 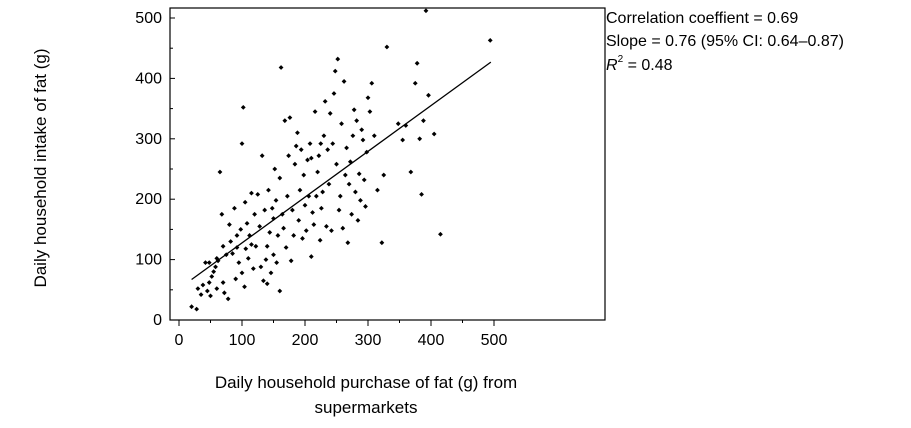 What do you see at coordinates (148, 260) in the screenshot?
I see `y-tick-label: 100` at bounding box center [148, 260].